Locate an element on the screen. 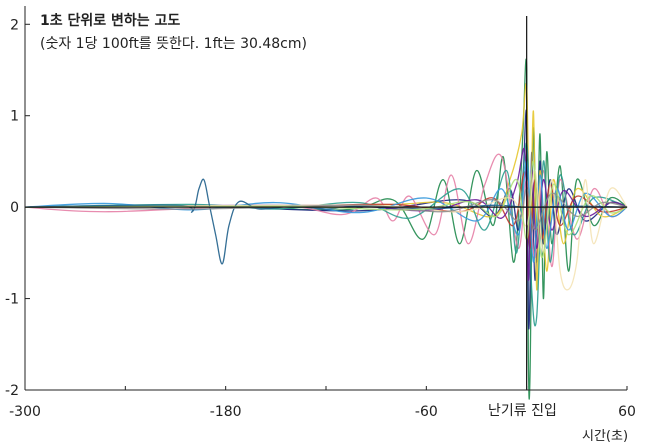 The image size is (658, 444). y-tick-label: 2 is located at coordinates (14, 25).